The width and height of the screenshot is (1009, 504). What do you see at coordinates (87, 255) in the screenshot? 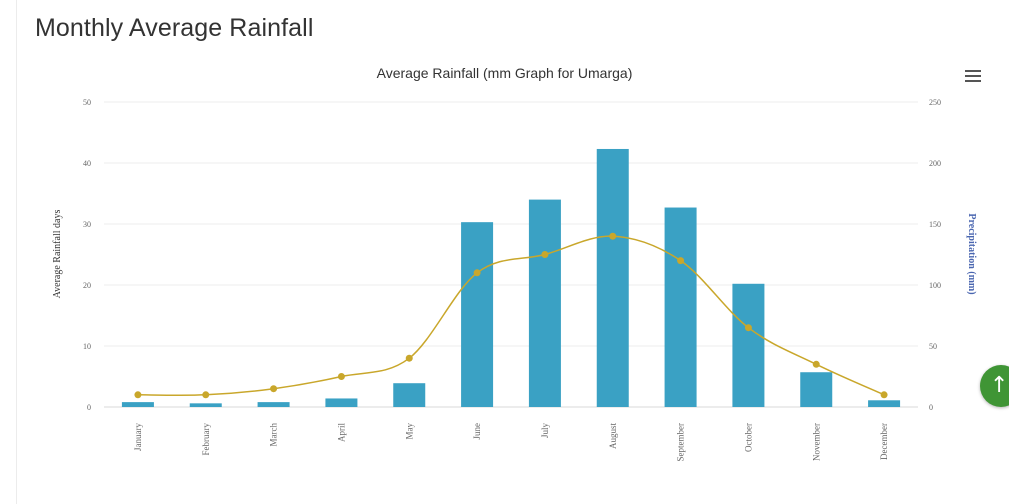
I see `left-axis: 0 10 20 30 40 50` at bounding box center [87, 255].